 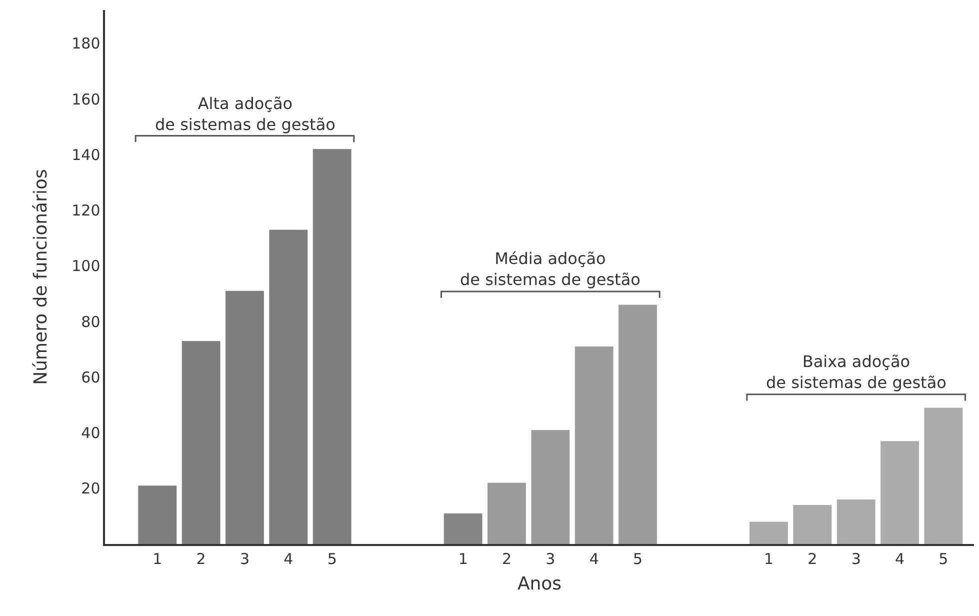 What do you see at coordinates (90, 433) in the screenshot?
I see `y-tick-label: 40` at bounding box center [90, 433].